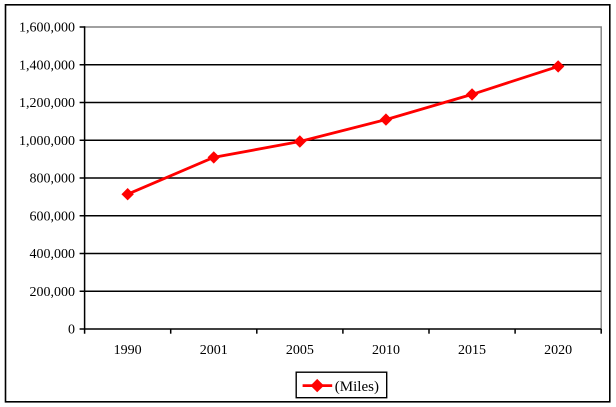  Describe the element at coordinates (214, 350) in the screenshot. I see `svg-text: 2001` at that location.